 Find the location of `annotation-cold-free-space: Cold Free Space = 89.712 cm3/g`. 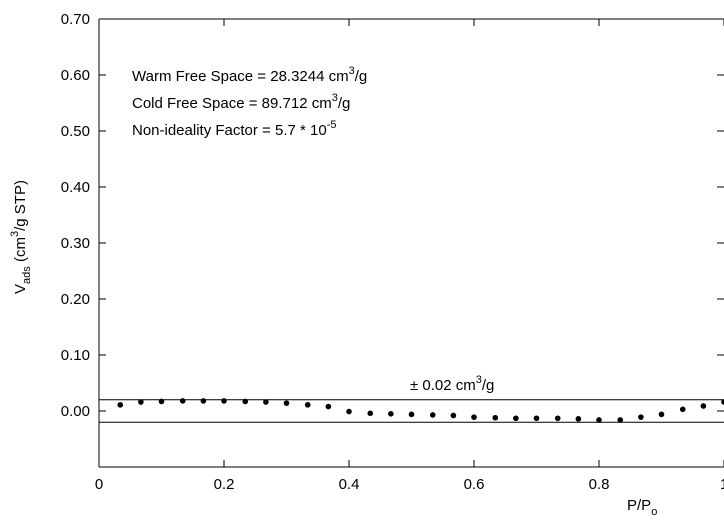

annotation-cold-free-space: Cold Free Space = 89.712 cm3/g is located at coordinates (241, 102).